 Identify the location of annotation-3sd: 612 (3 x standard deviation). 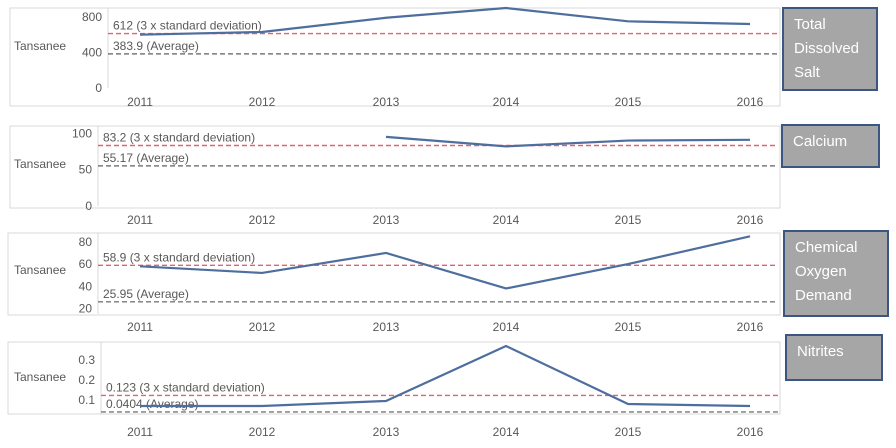
(187, 26).